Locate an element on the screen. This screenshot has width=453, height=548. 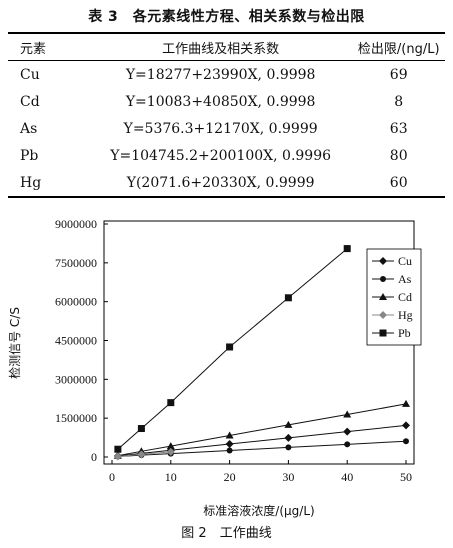
cell-lod: 60 is located at coordinates (398, 182).